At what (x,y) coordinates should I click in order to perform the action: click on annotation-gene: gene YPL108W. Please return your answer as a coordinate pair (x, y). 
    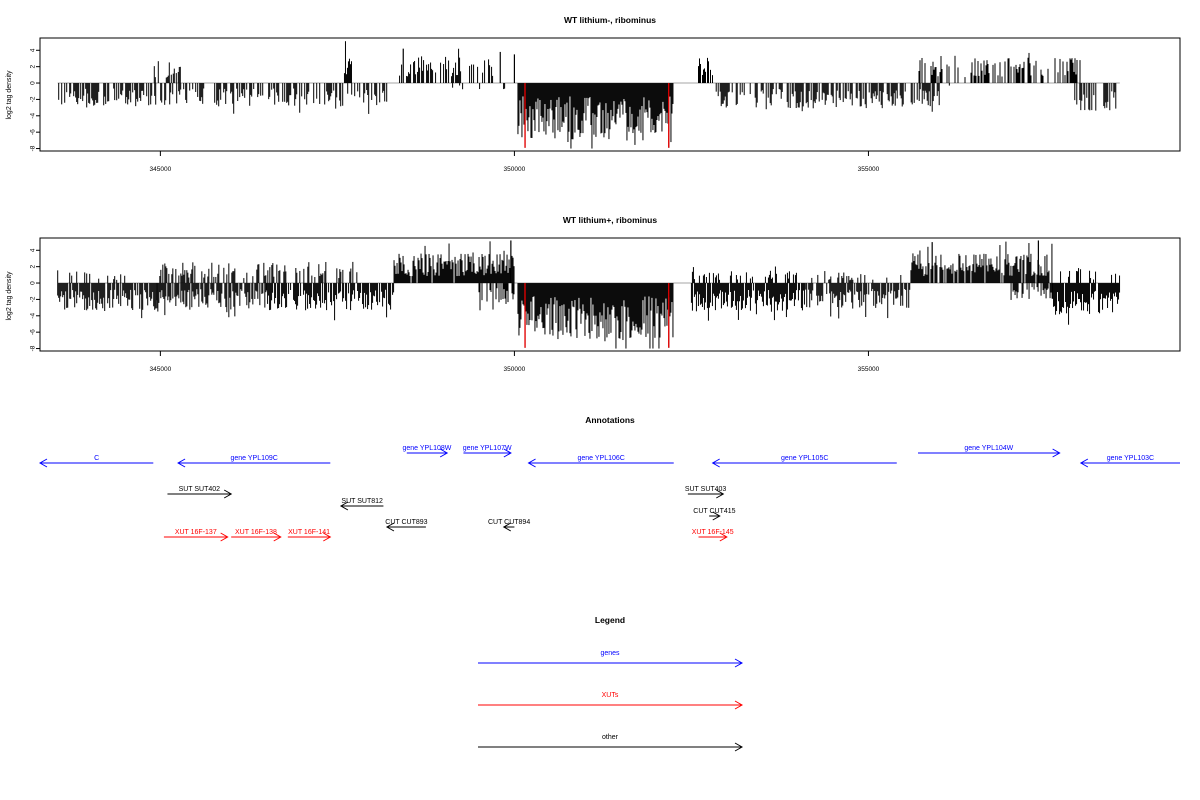
    Looking at the image, I should click on (427, 451).